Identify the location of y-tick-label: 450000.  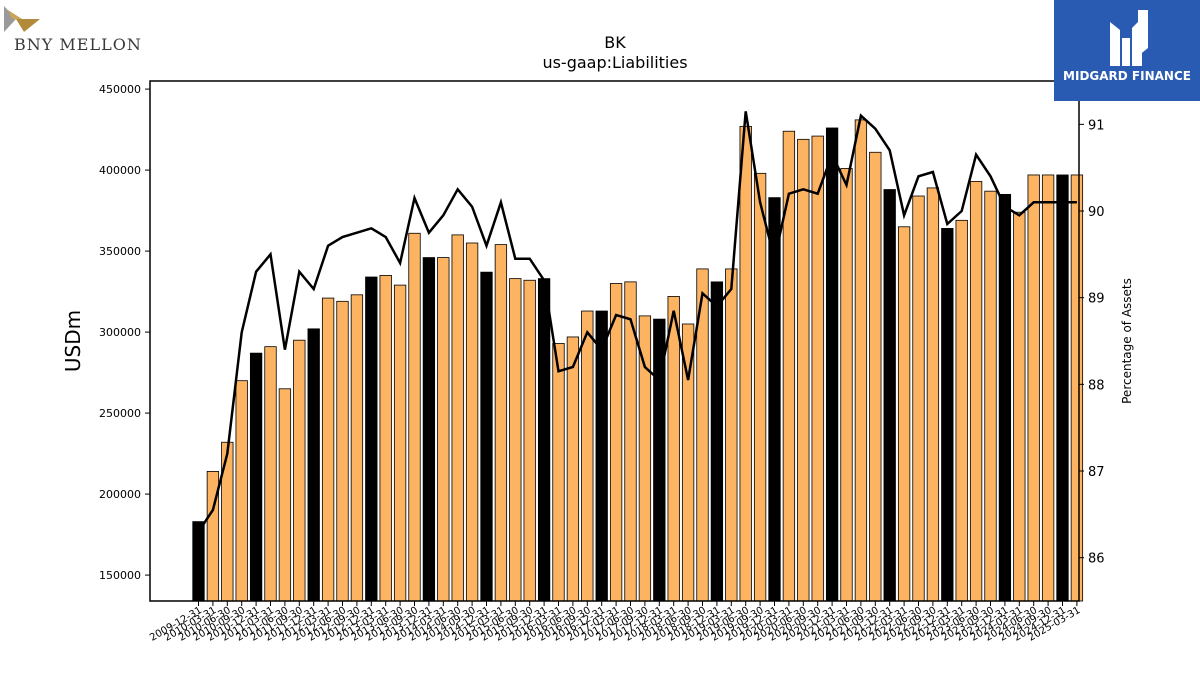
(120, 89).